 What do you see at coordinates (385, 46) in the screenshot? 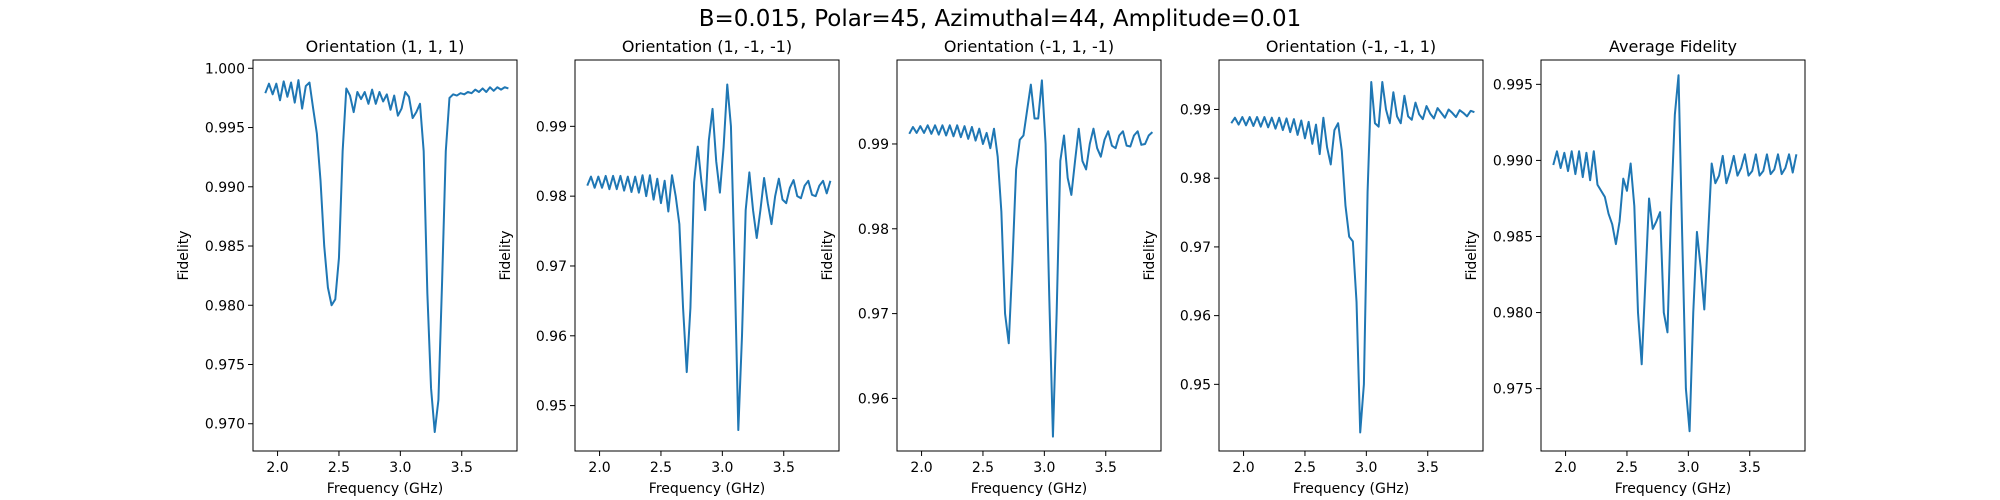
I see `chart-title: Orientation (1, 1, 1)` at bounding box center [385, 46].